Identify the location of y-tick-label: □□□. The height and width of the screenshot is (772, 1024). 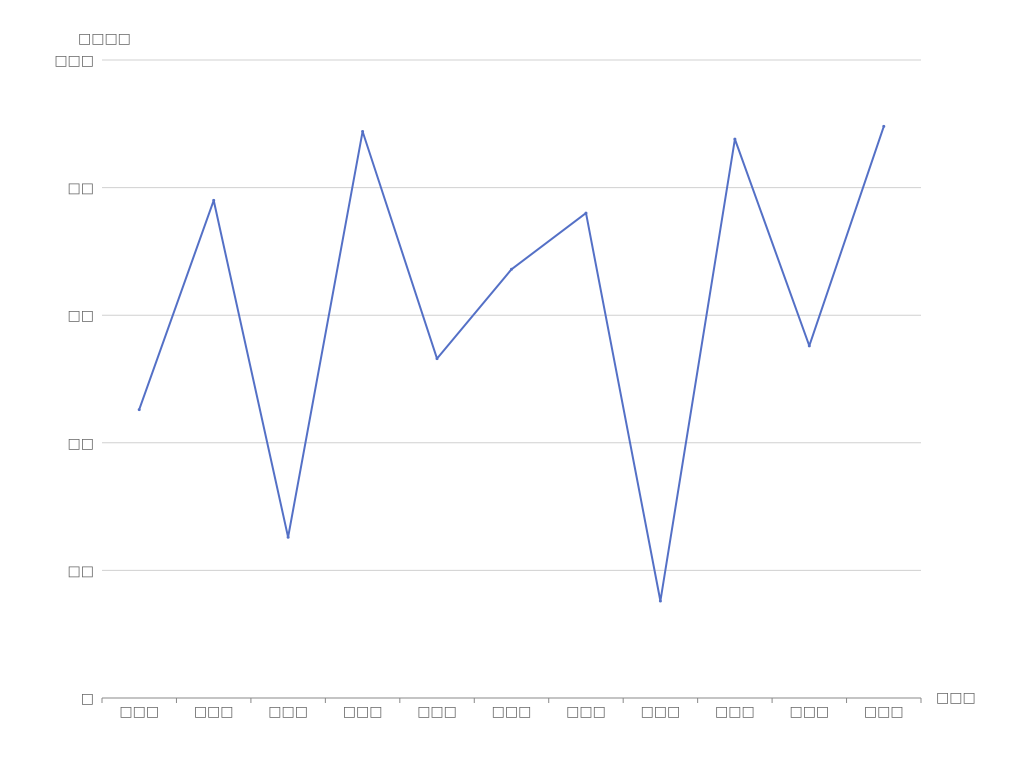
(74, 61).